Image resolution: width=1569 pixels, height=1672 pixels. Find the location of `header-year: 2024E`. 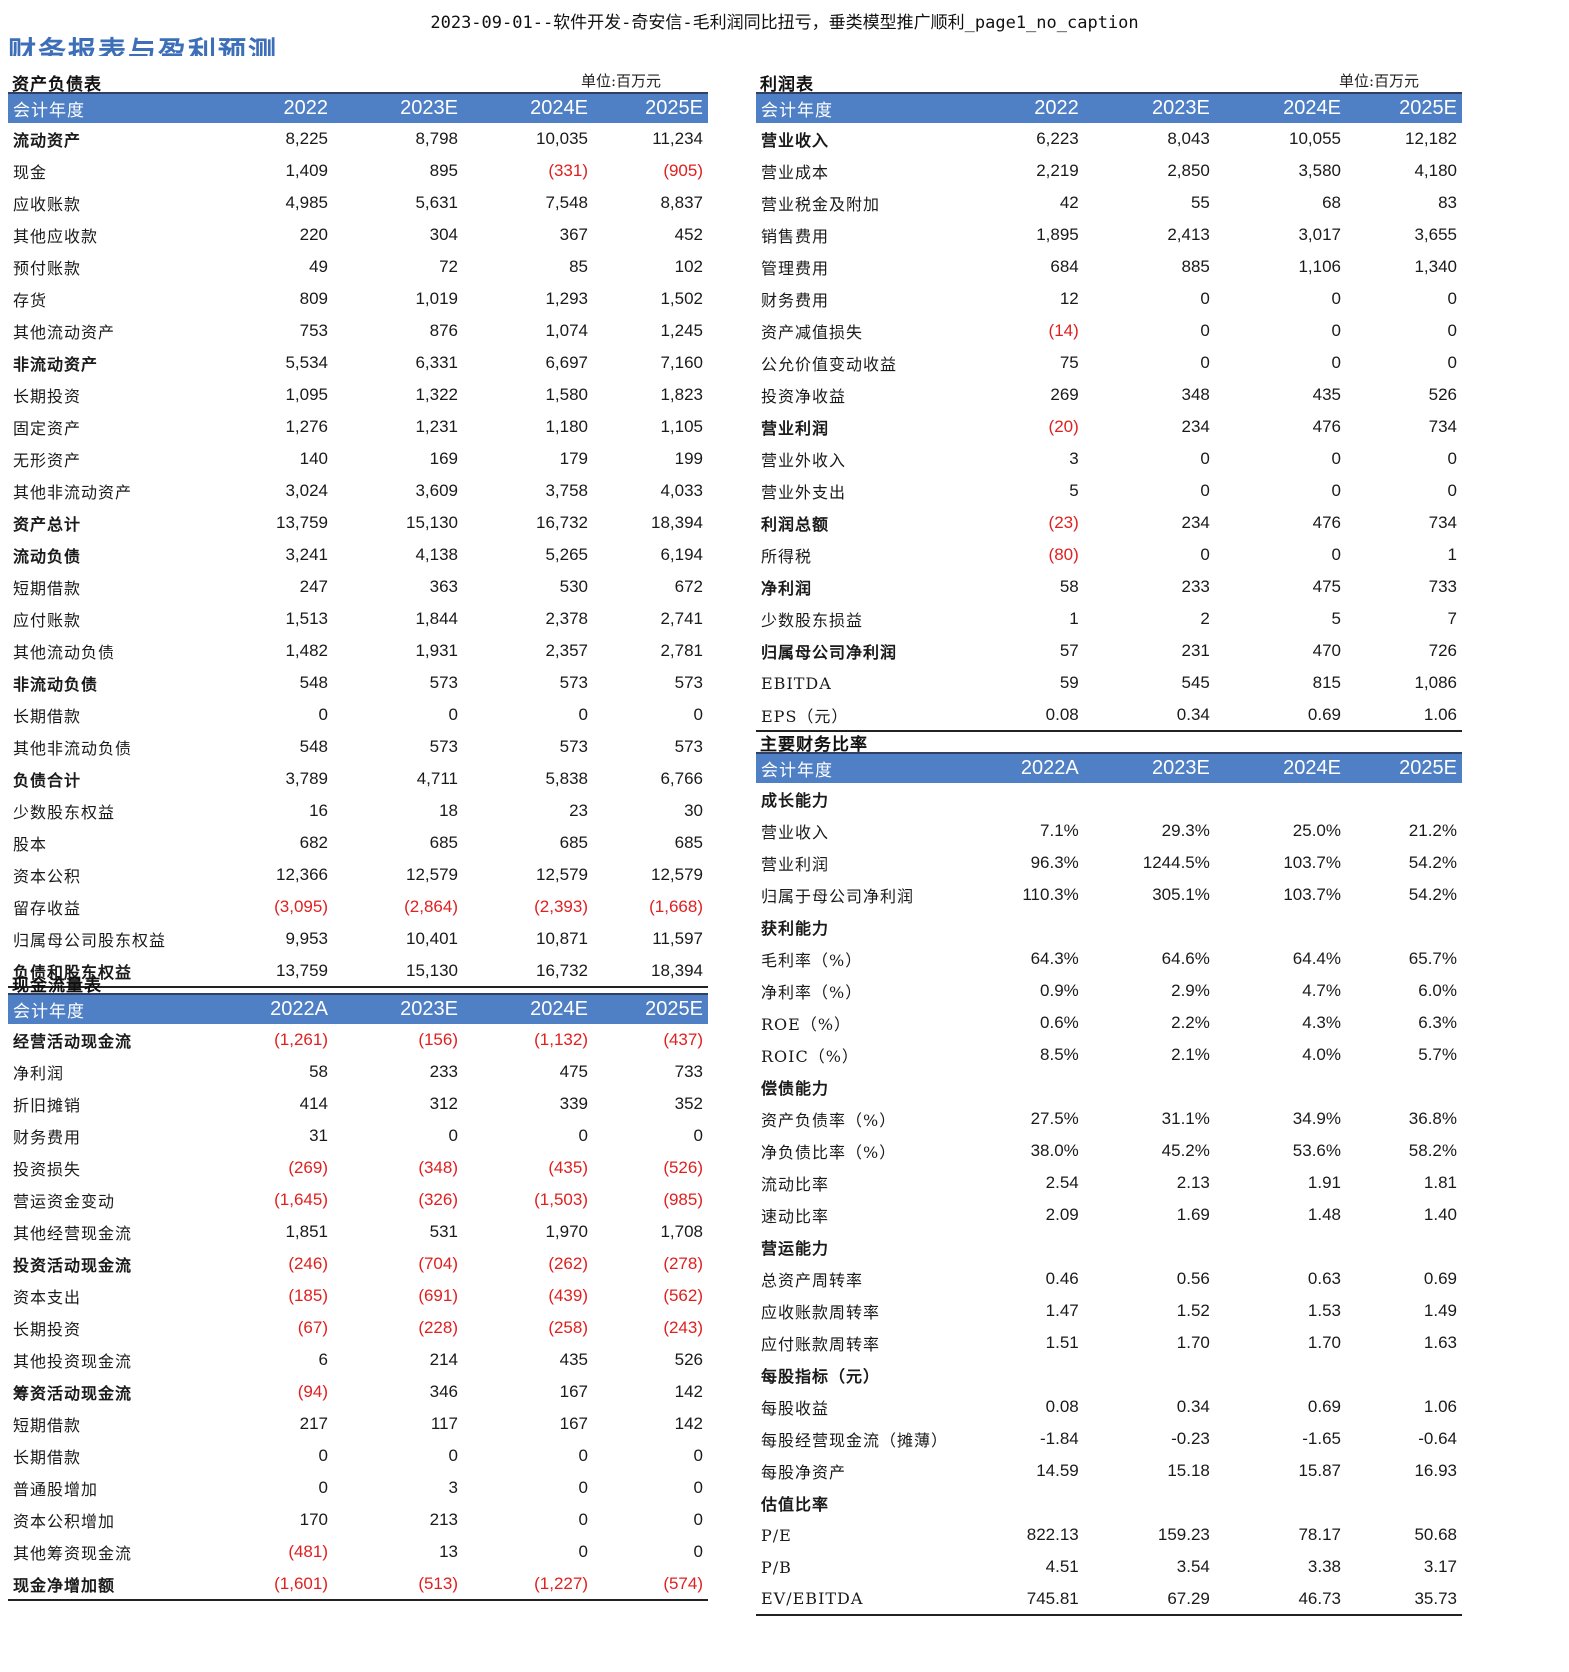

header-year: 2024E is located at coordinates (1280, 767).